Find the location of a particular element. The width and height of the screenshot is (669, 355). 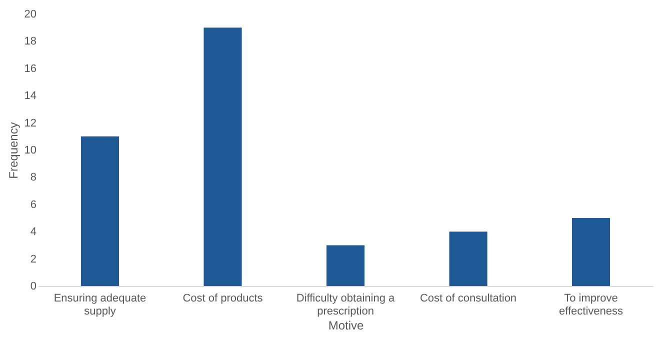

y-tick-label: 14 is located at coordinates (30, 96).